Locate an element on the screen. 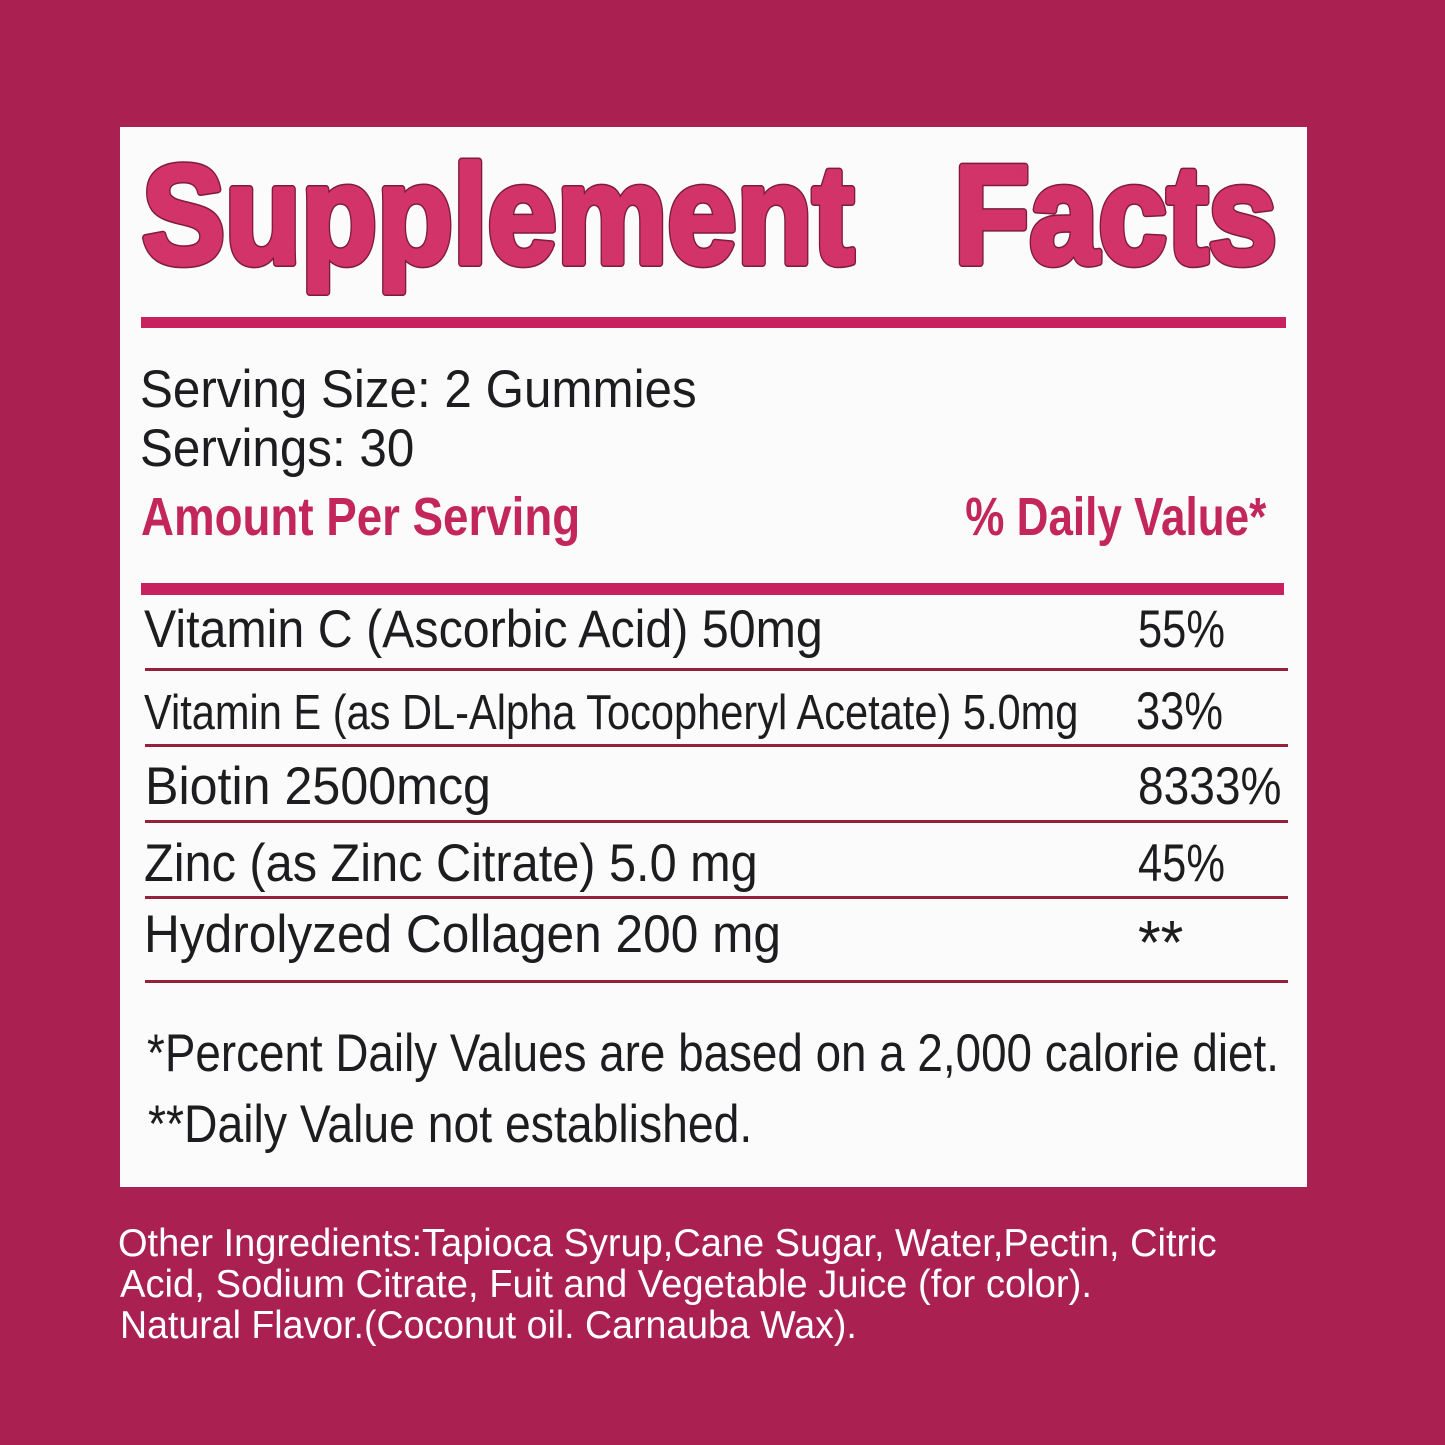 The image size is (1445, 1445). svg-text: Facts is located at coordinates (1115, 214).